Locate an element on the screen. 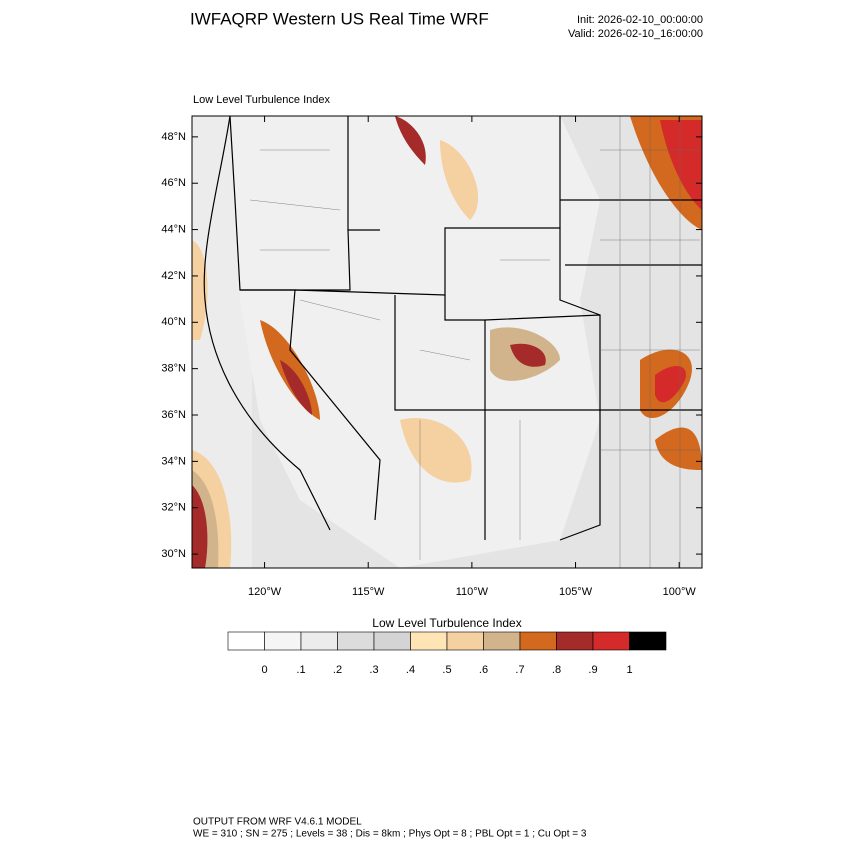 This screenshot has width=850, height=850. colorbar-label: .7 is located at coordinates (519, 670).